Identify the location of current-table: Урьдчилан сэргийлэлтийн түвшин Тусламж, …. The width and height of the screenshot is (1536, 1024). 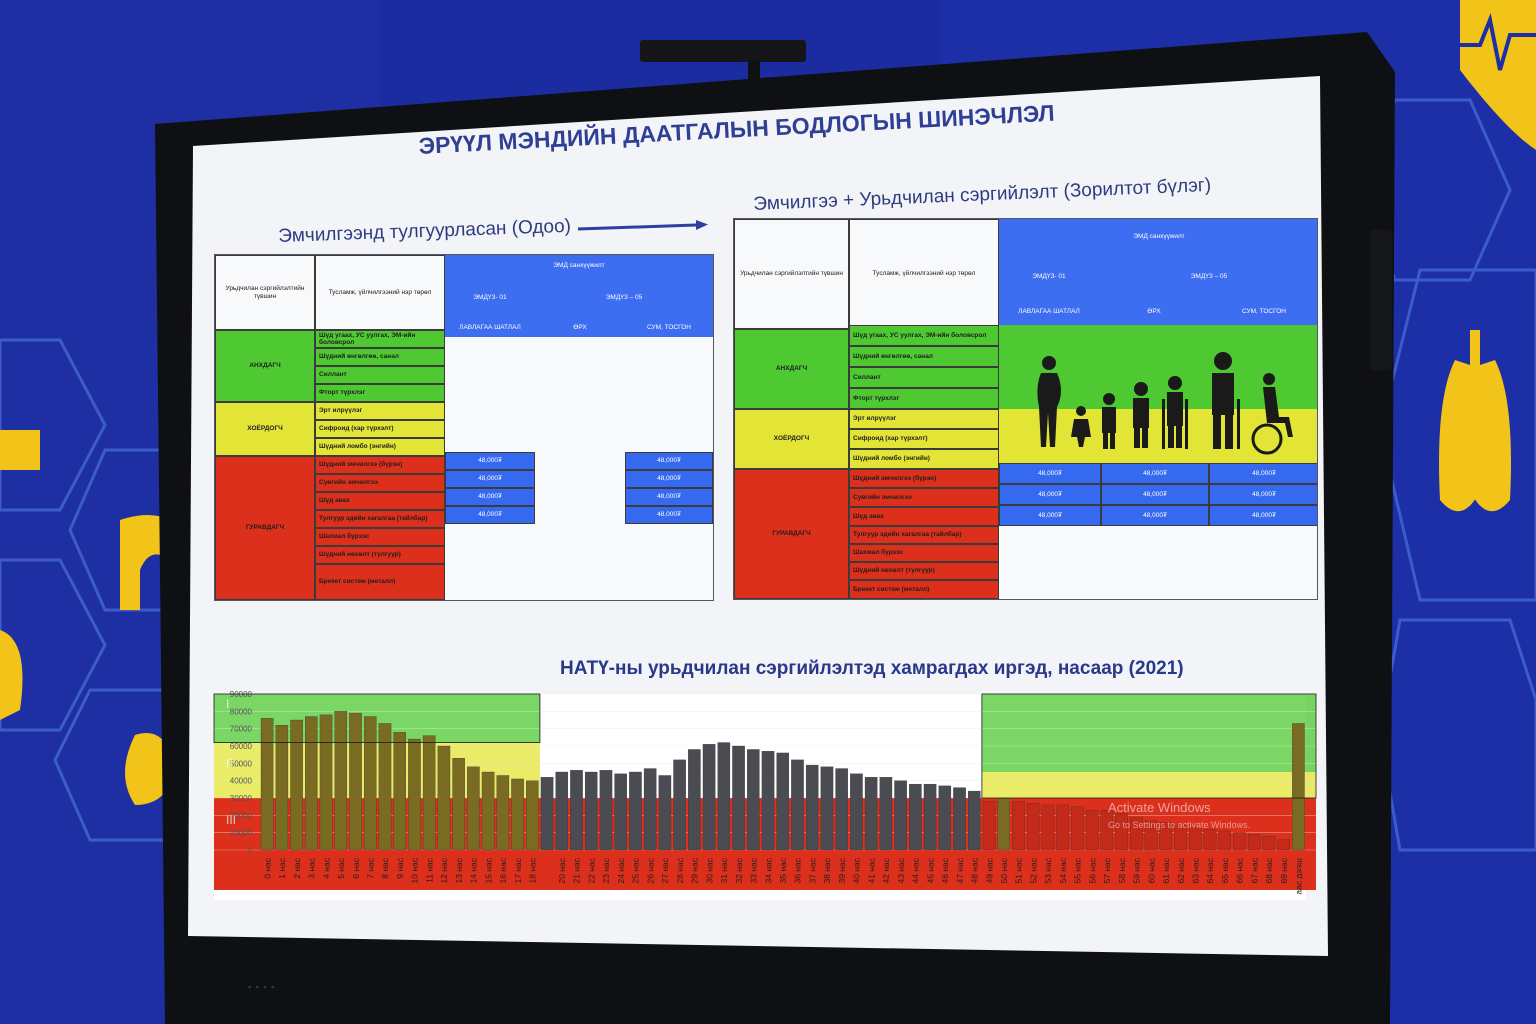
(464, 427).